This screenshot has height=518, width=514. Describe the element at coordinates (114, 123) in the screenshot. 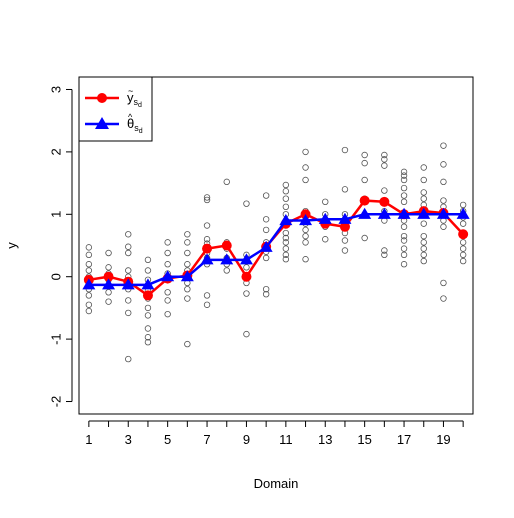

I see `legend-entry: ^θsd` at that location.